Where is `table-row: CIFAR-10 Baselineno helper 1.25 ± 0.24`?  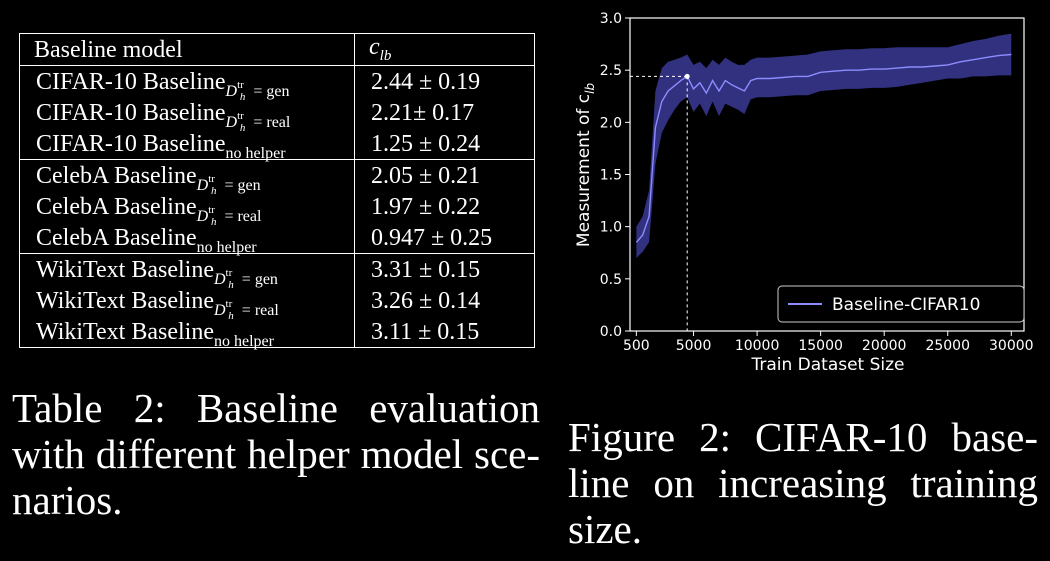 table-row: CIFAR-10 Baselineno helper 1.25 ± 0.24 is located at coordinates (277, 145).